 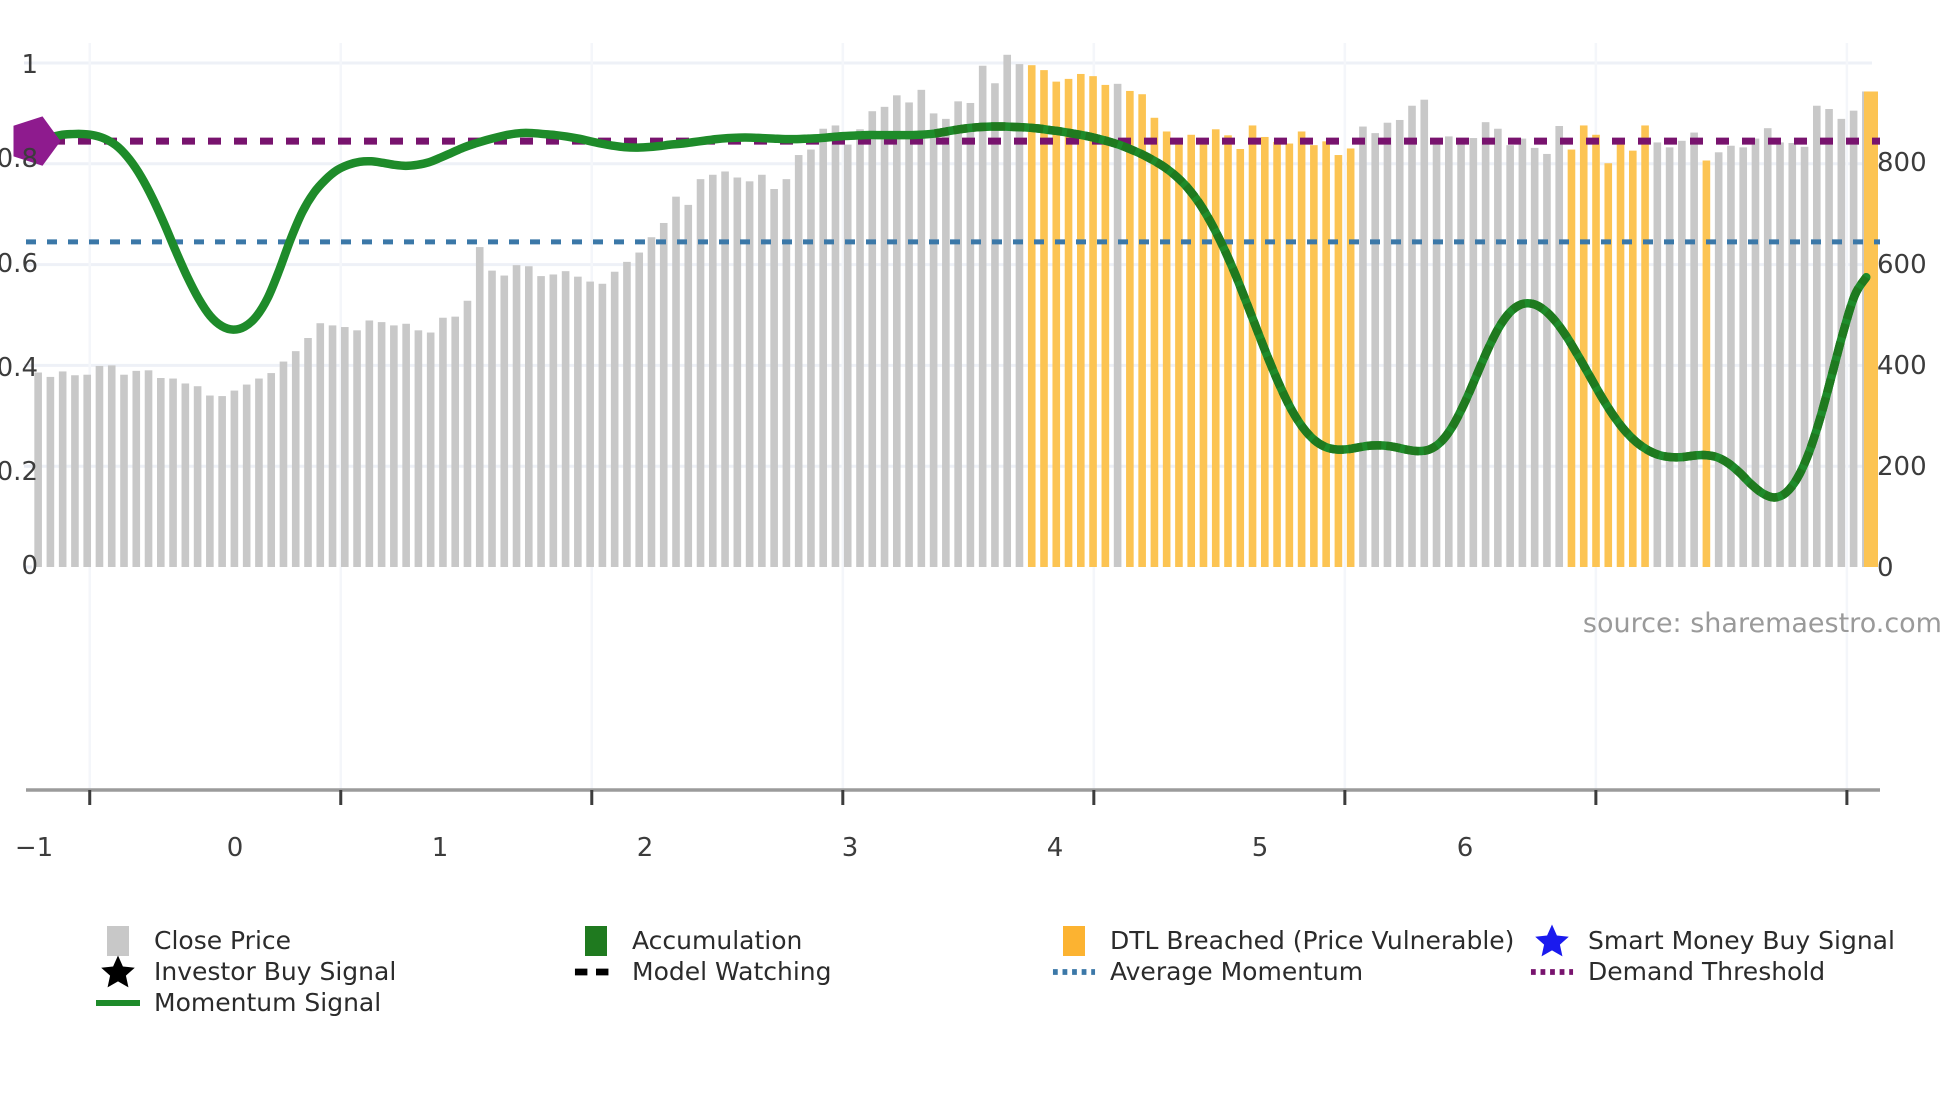 I want to click on legend-item-label: Demand Threshold, so click(x=1707, y=971).